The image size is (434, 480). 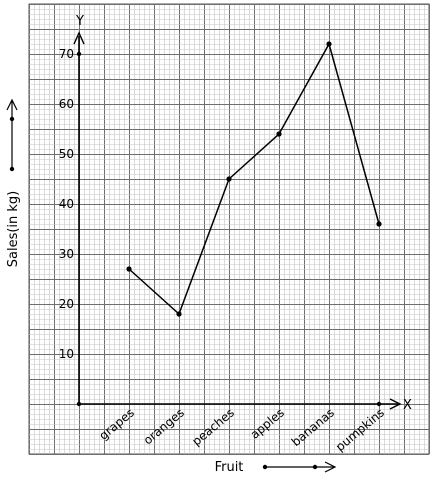 What do you see at coordinates (379, 404) in the screenshot?
I see `x-axis-end-dot` at bounding box center [379, 404].